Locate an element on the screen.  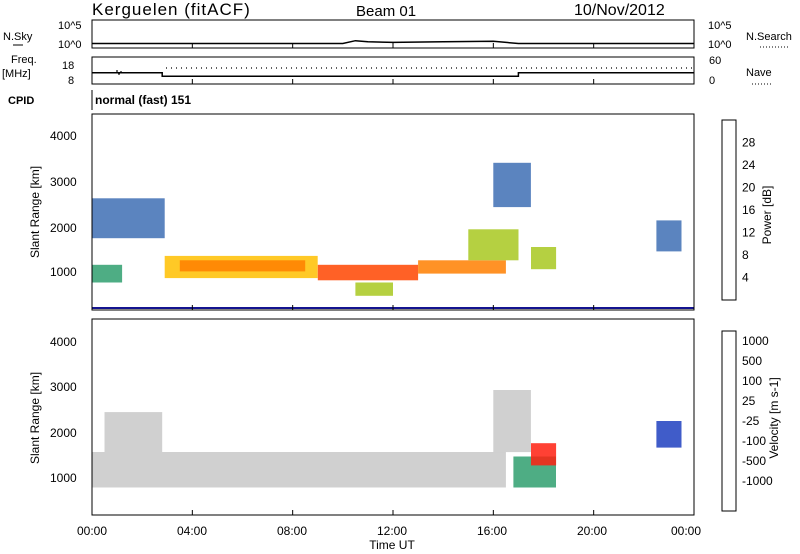
xtick-0400: 04:00 is located at coordinates (192, 531).